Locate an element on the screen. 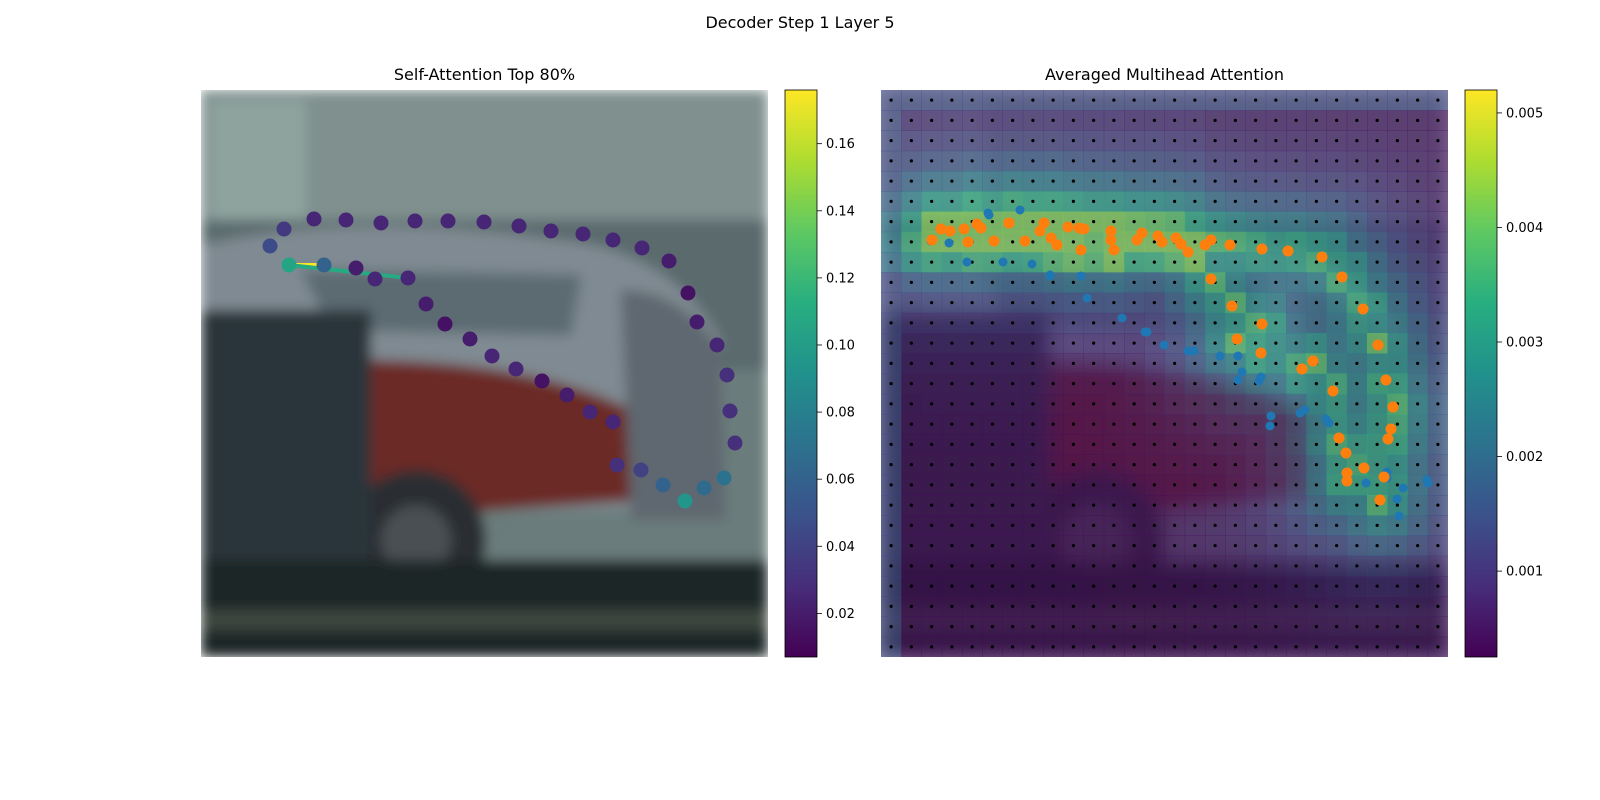 The height and width of the screenshot is (800, 1600). right-colorbar-tick-label: 0.003 is located at coordinates (1524, 343).